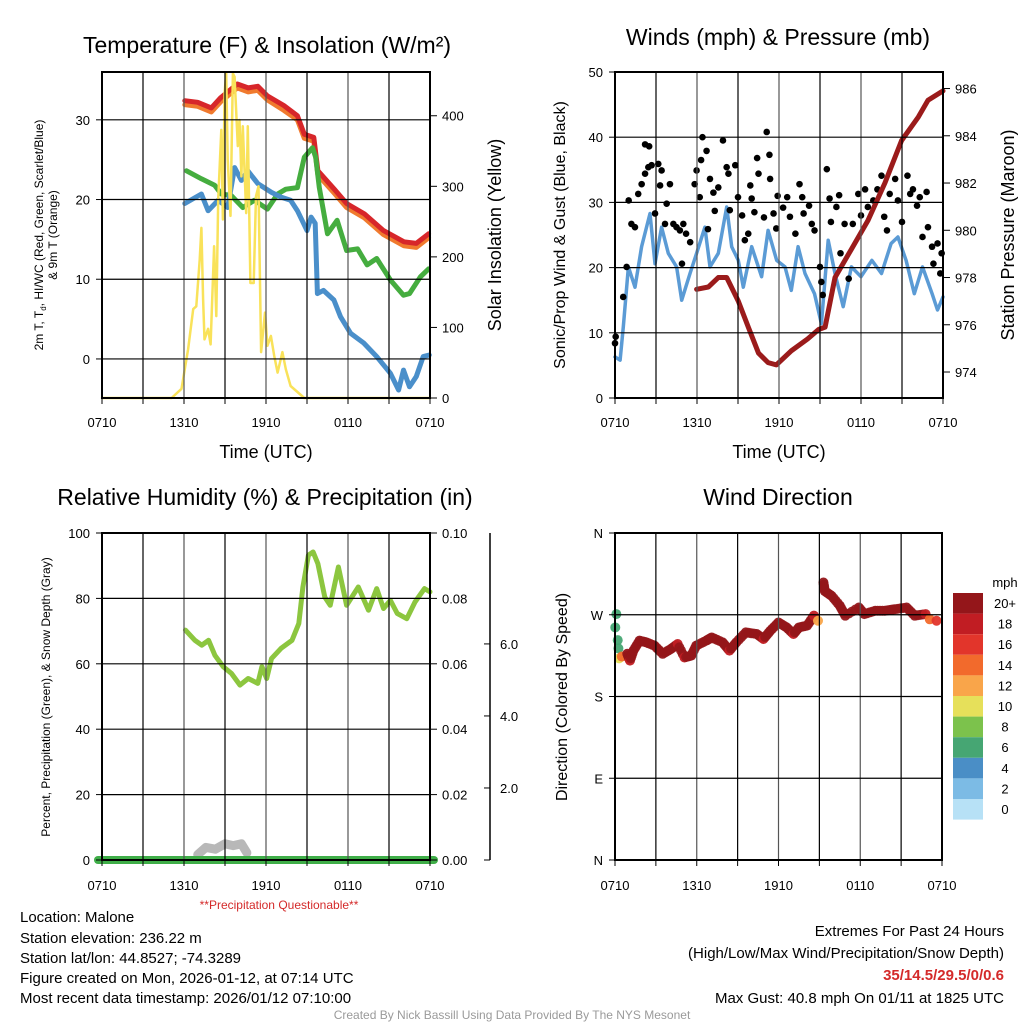 The width and height of the screenshot is (1024, 1024). Describe the element at coordinates (454, 729) in the screenshot. I see `y2-tick-label: 0.04` at that location.